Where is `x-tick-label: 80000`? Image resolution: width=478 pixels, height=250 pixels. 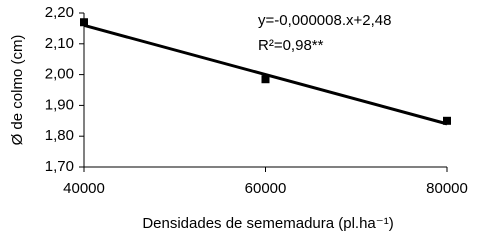
x-tick-label: 80000 is located at coordinates (447, 188).